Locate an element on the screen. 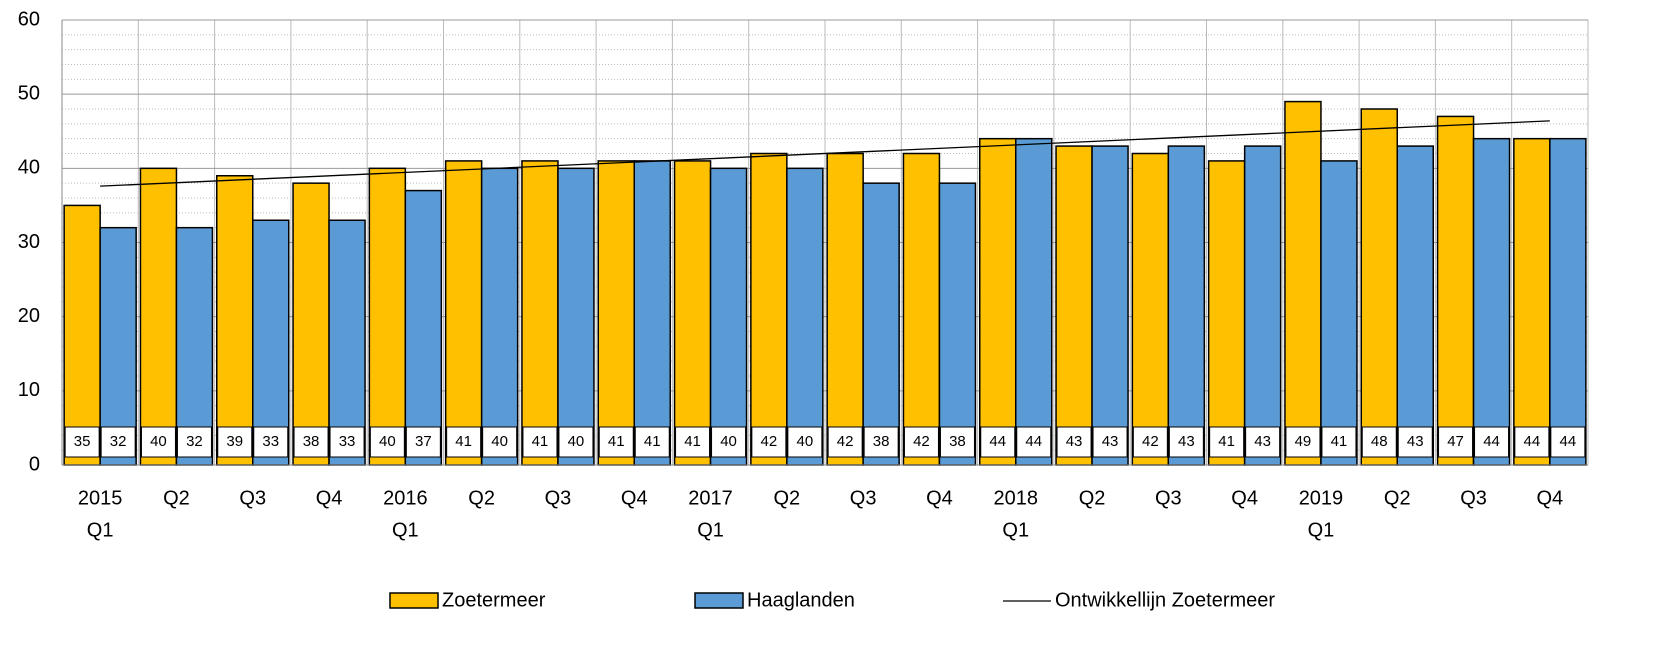 This screenshot has width=1663, height=650. data-label: 33 is located at coordinates (347, 441).